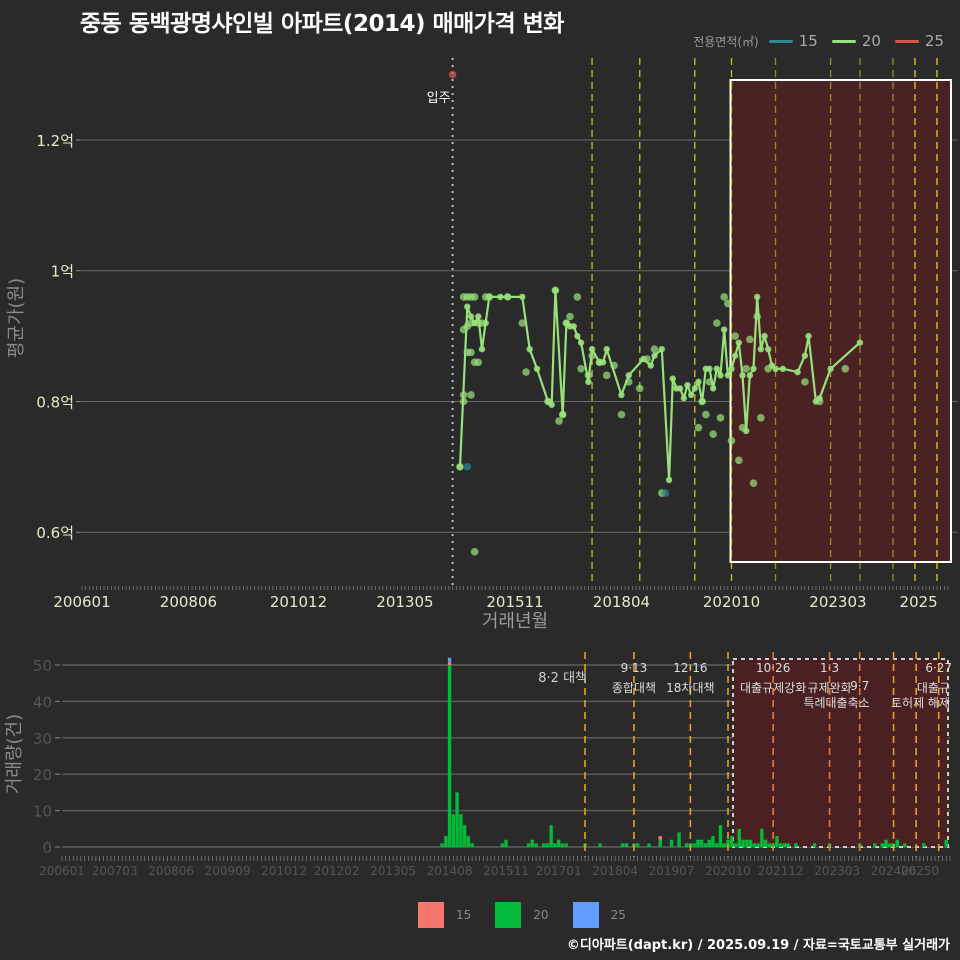 The height and width of the screenshot is (960, 960). Describe the element at coordinates (42, 666) in the screenshot. I see `y-tick-label: 50` at that location.